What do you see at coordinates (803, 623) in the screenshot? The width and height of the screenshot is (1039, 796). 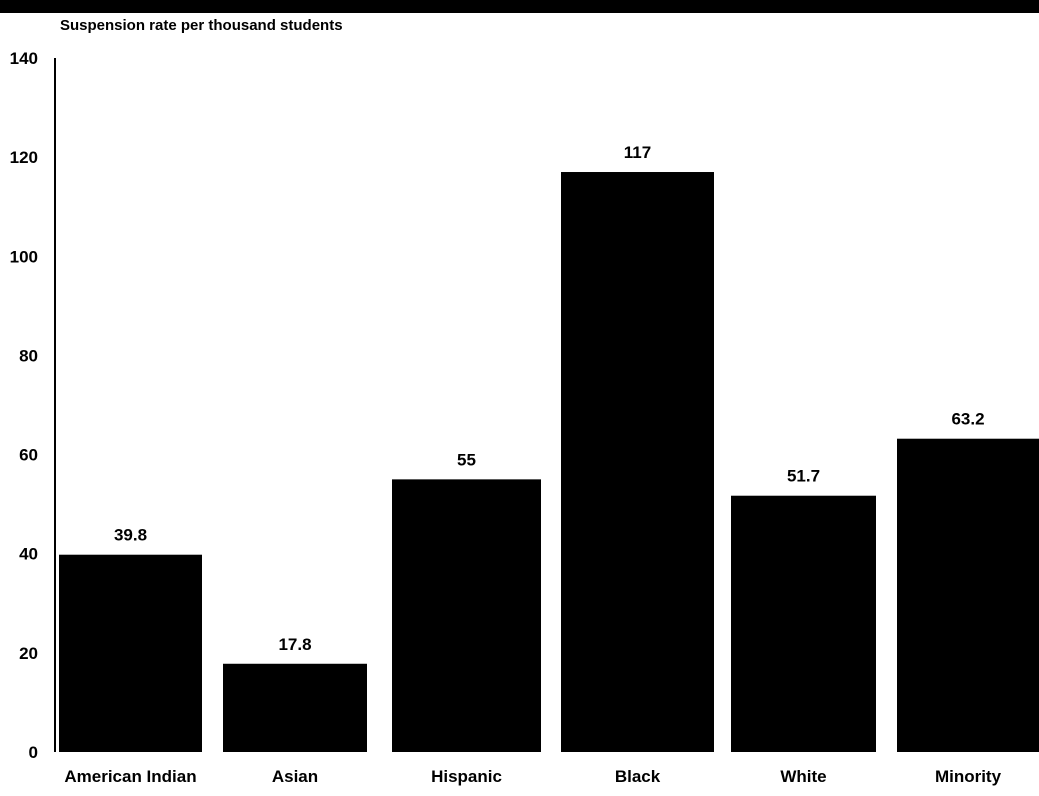 I see `bar-white` at bounding box center [803, 623].